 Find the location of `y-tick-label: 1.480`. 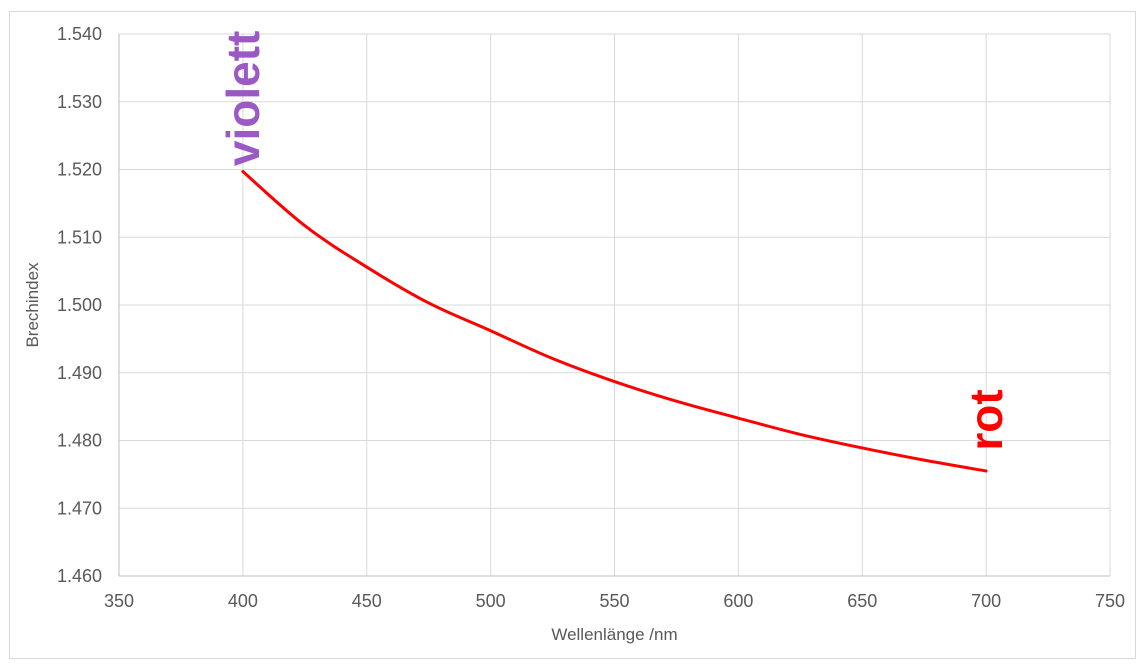

y-tick-label: 1.480 is located at coordinates (79, 441).